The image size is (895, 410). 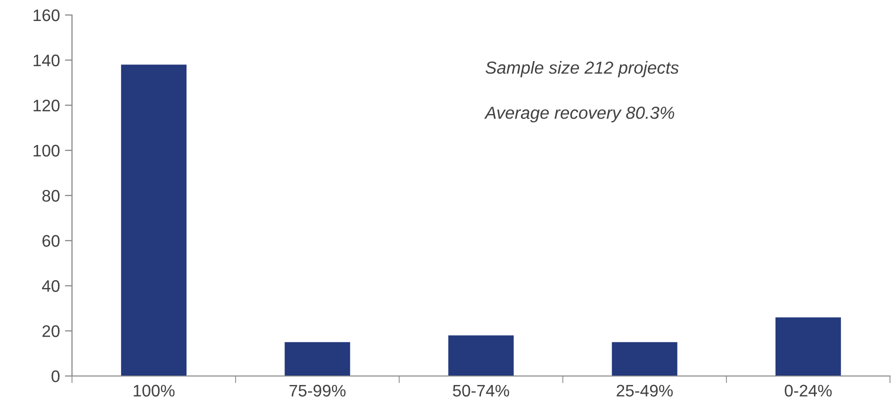 I want to click on x-tick-label: 100%, so click(x=154, y=390).